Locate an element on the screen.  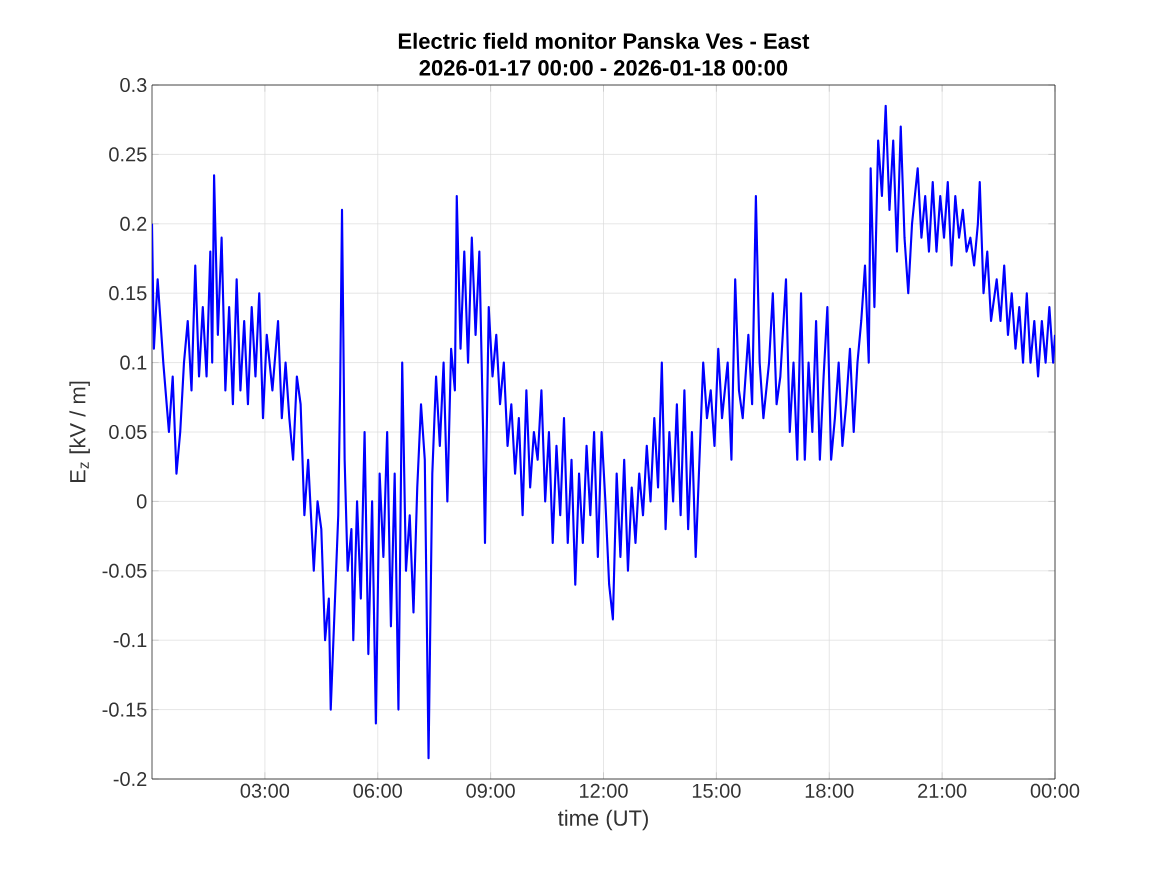
y-tick-label: 0.2 is located at coordinates (133, 223).